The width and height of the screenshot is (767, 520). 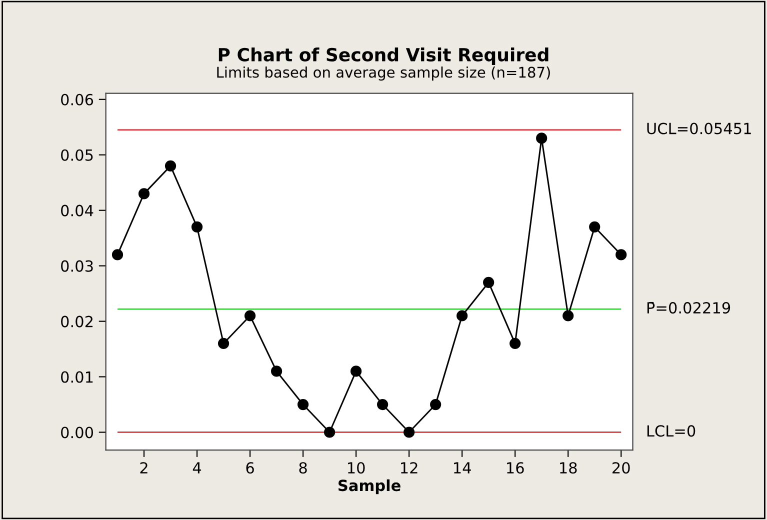 I want to click on x-tick-label: 12, so click(x=409, y=468).